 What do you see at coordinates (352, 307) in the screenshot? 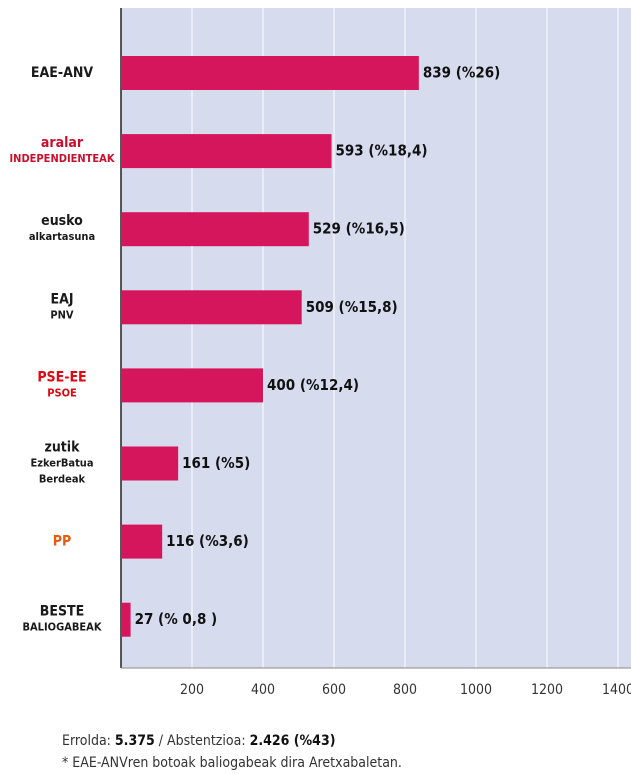
I see `value-label: 509 (%15,8)` at bounding box center [352, 307].